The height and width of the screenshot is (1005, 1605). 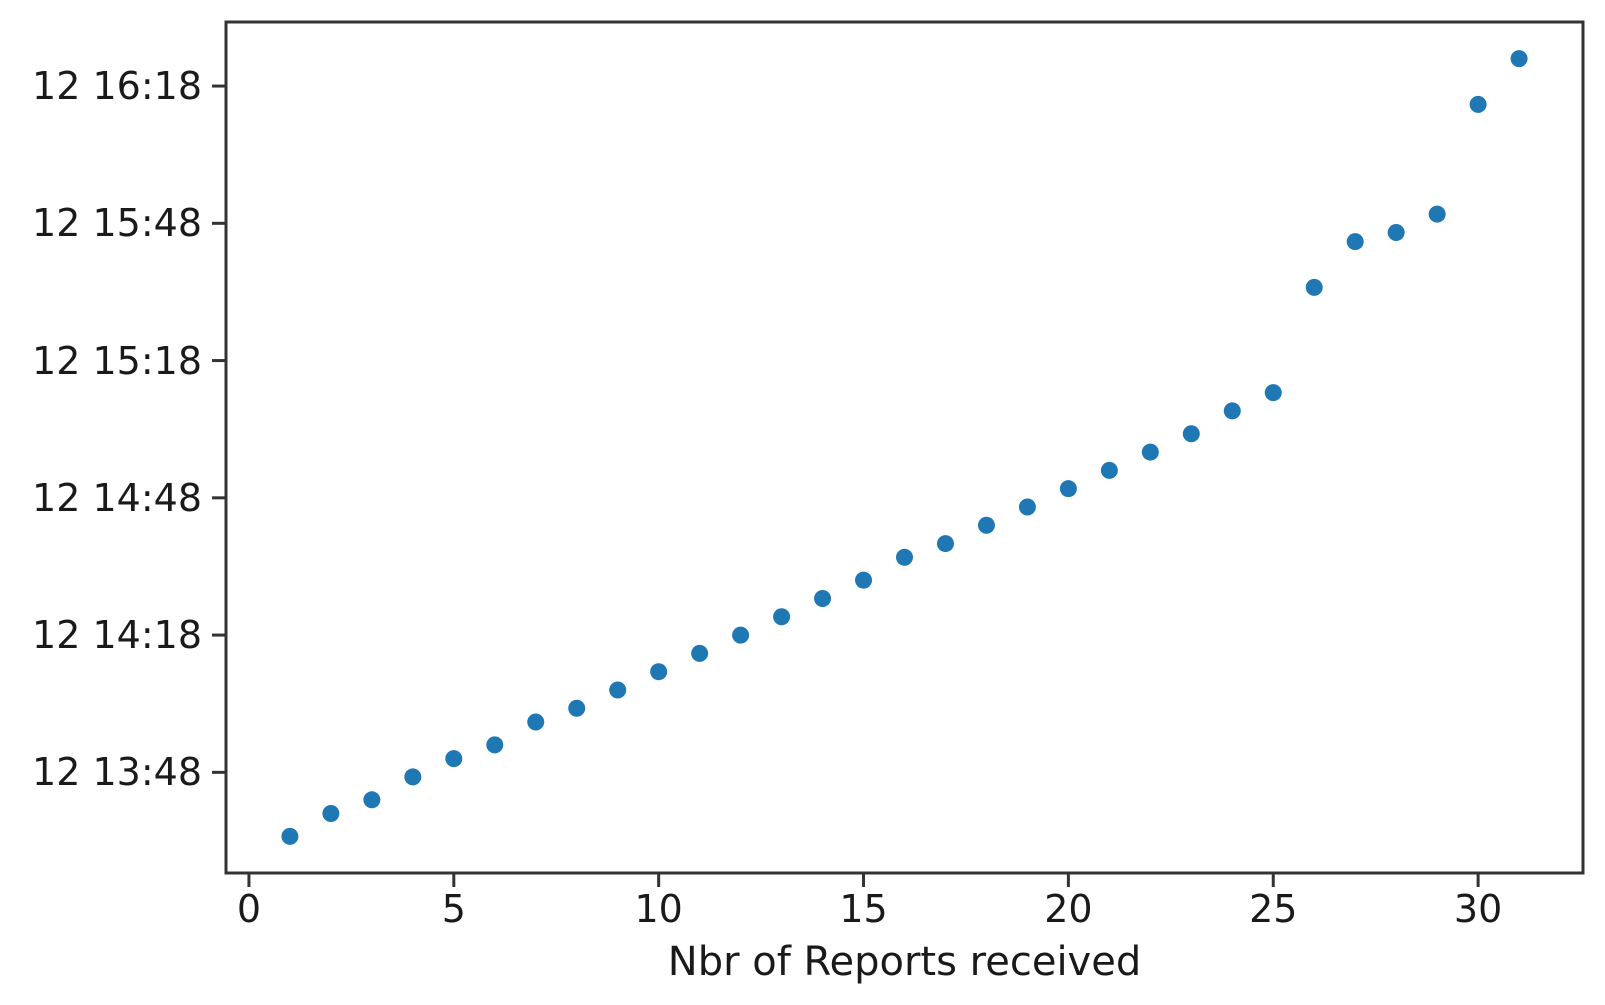 I want to click on x-tick-label: 25, so click(x=1273, y=909).